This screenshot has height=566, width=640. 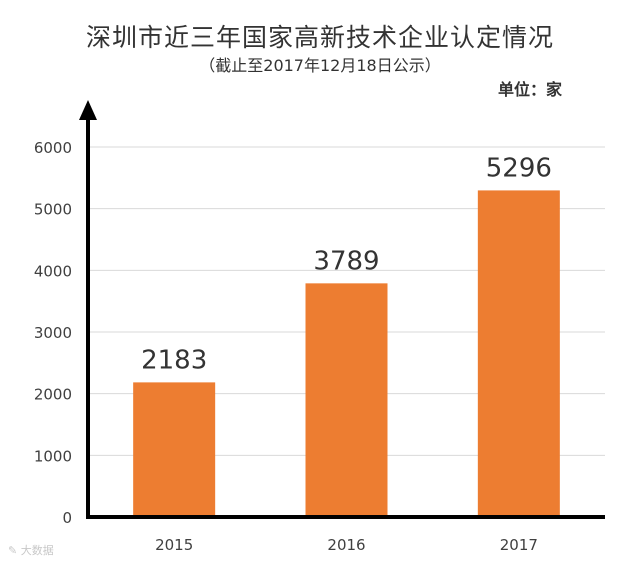 I want to click on y-axis-ticks: 0 1000 2000 3000 4000 5000 6000, so click(x=53, y=333).